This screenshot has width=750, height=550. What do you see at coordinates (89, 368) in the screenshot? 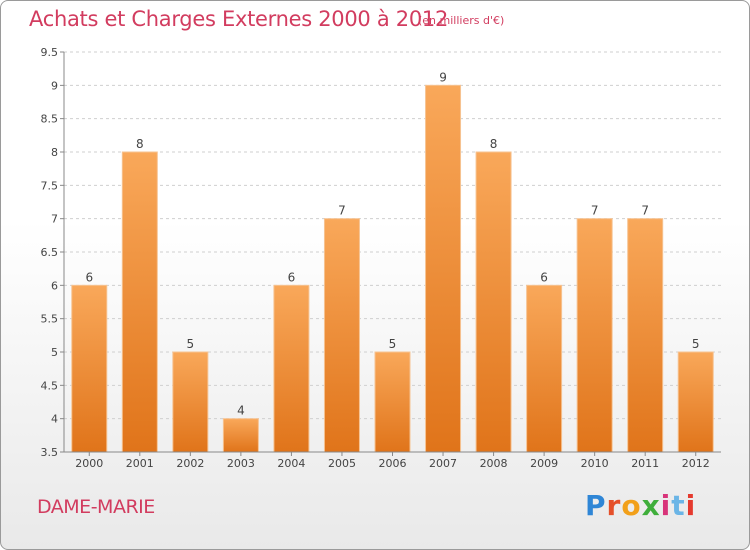
I see `bar-2000` at bounding box center [89, 368].